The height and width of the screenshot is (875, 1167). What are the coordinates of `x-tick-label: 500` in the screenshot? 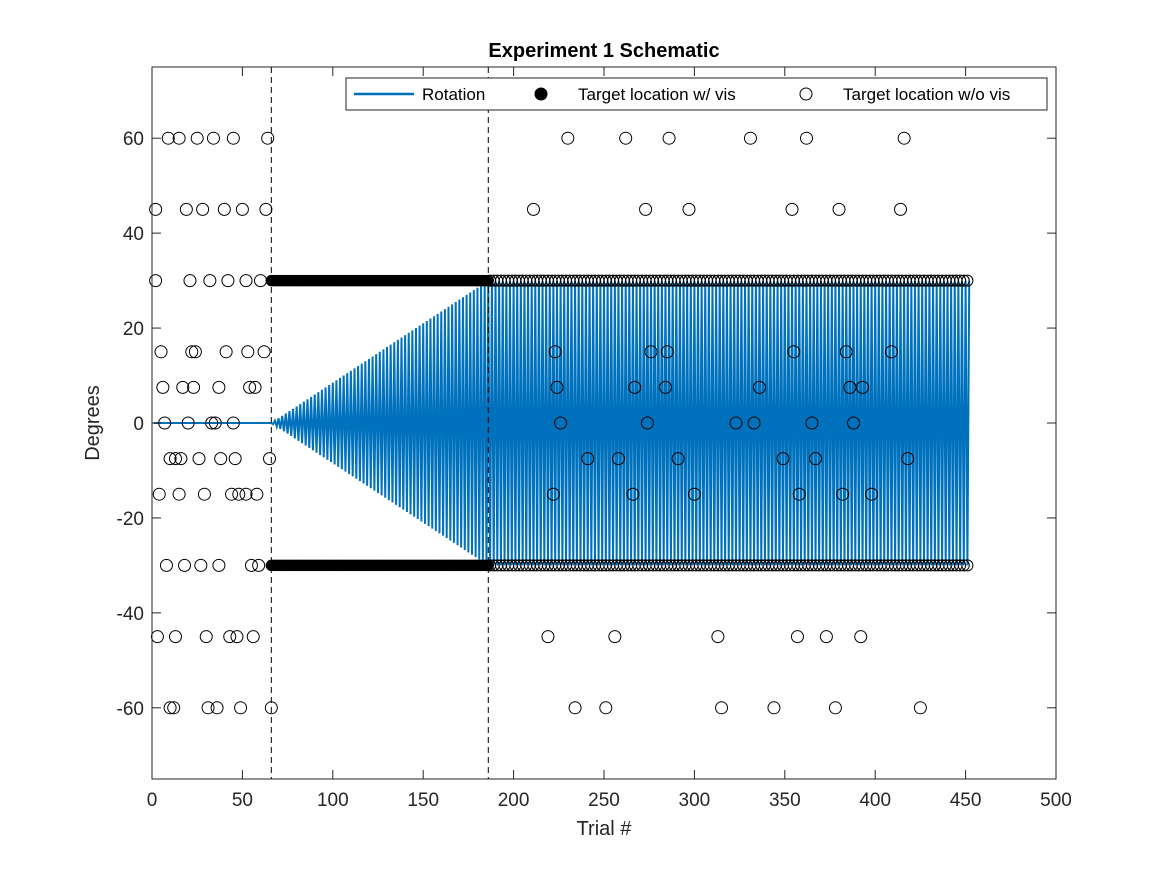 It's located at (1056, 800).